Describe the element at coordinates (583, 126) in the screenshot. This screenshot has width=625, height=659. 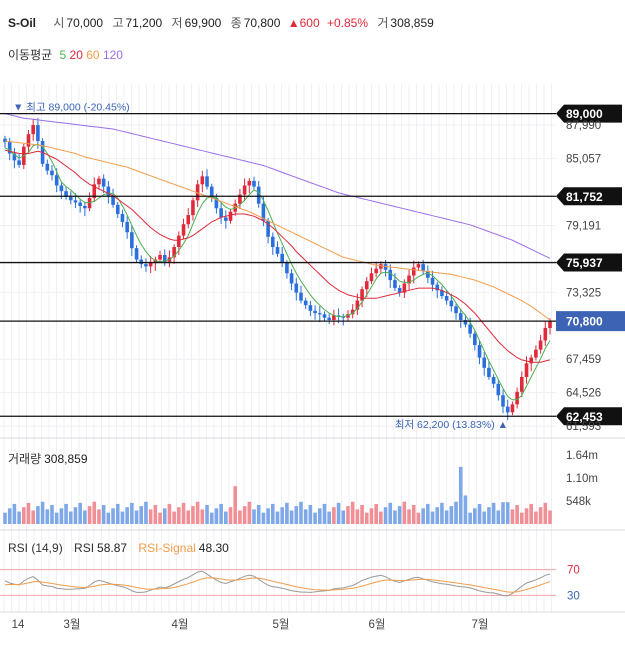
I see `price-tick-label: 87,990` at that location.